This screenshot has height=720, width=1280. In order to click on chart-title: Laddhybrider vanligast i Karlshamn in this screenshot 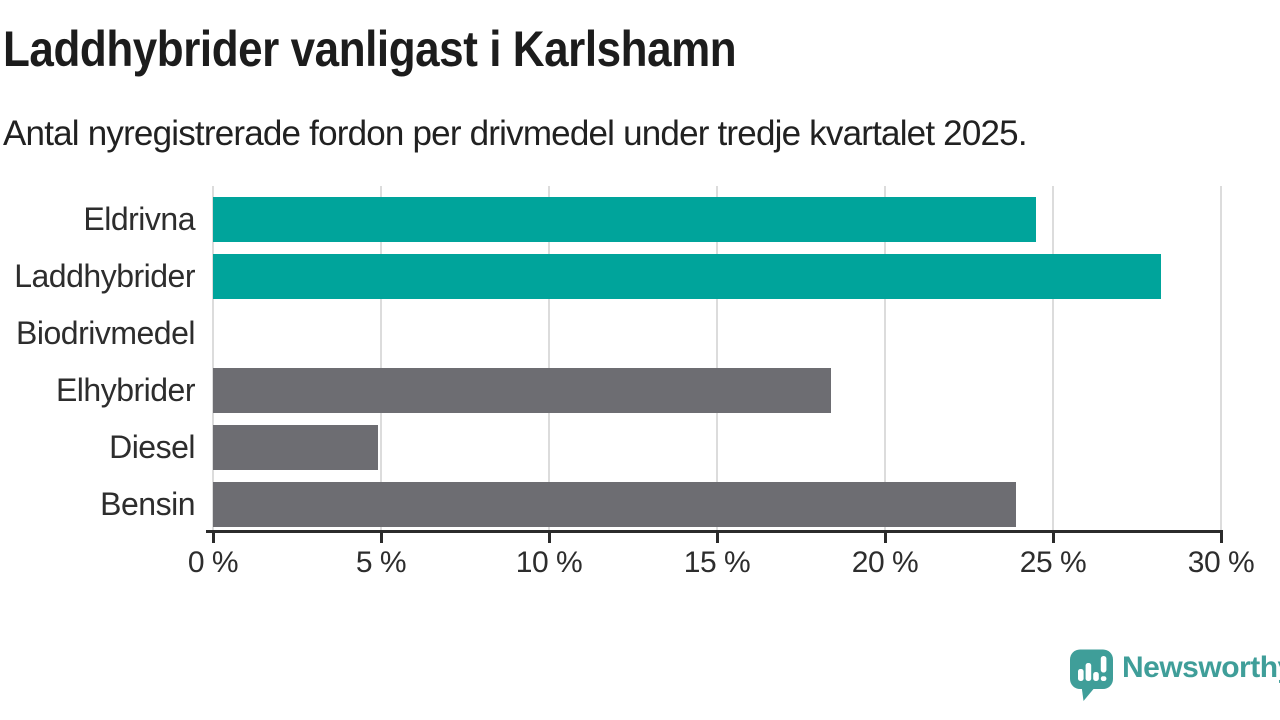, I will do `click(370, 49)`.